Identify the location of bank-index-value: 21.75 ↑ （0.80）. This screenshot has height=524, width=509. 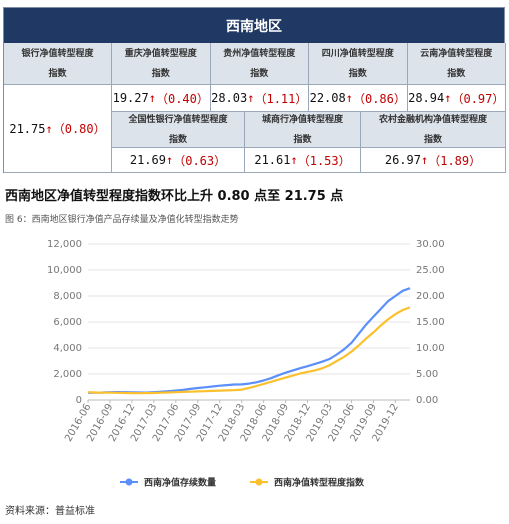
(58, 129).